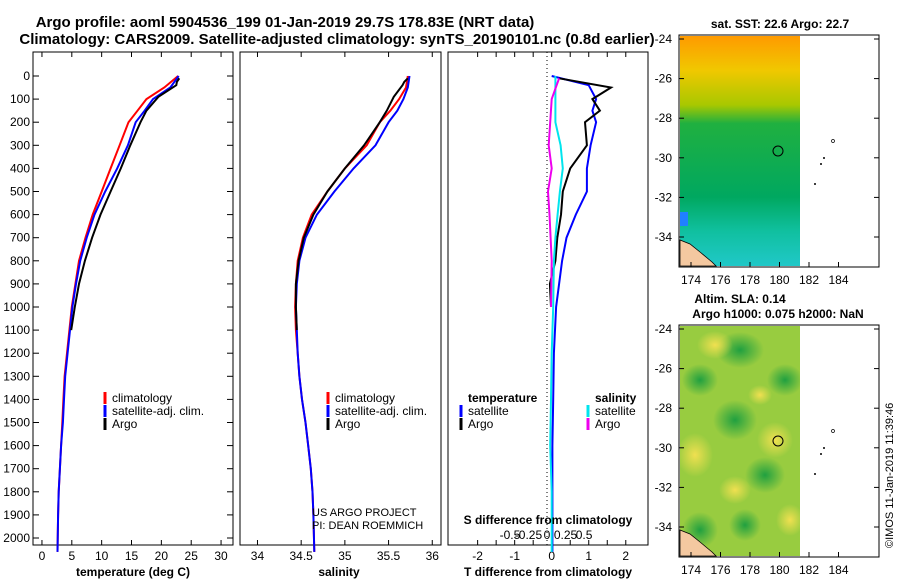 Image resolution: width=900 pixels, height=580 pixels. I want to click on temperature-legend-satellite: satellite-adj. clim., so click(158, 411).